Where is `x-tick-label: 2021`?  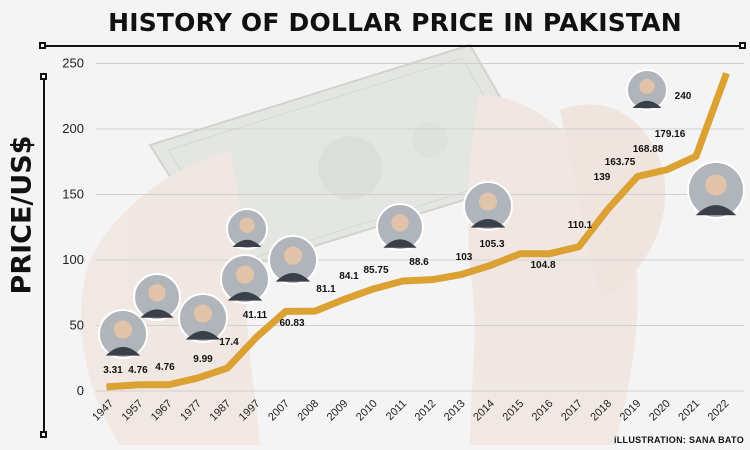 x-tick-label: 2021 is located at coordinates (689, 411).